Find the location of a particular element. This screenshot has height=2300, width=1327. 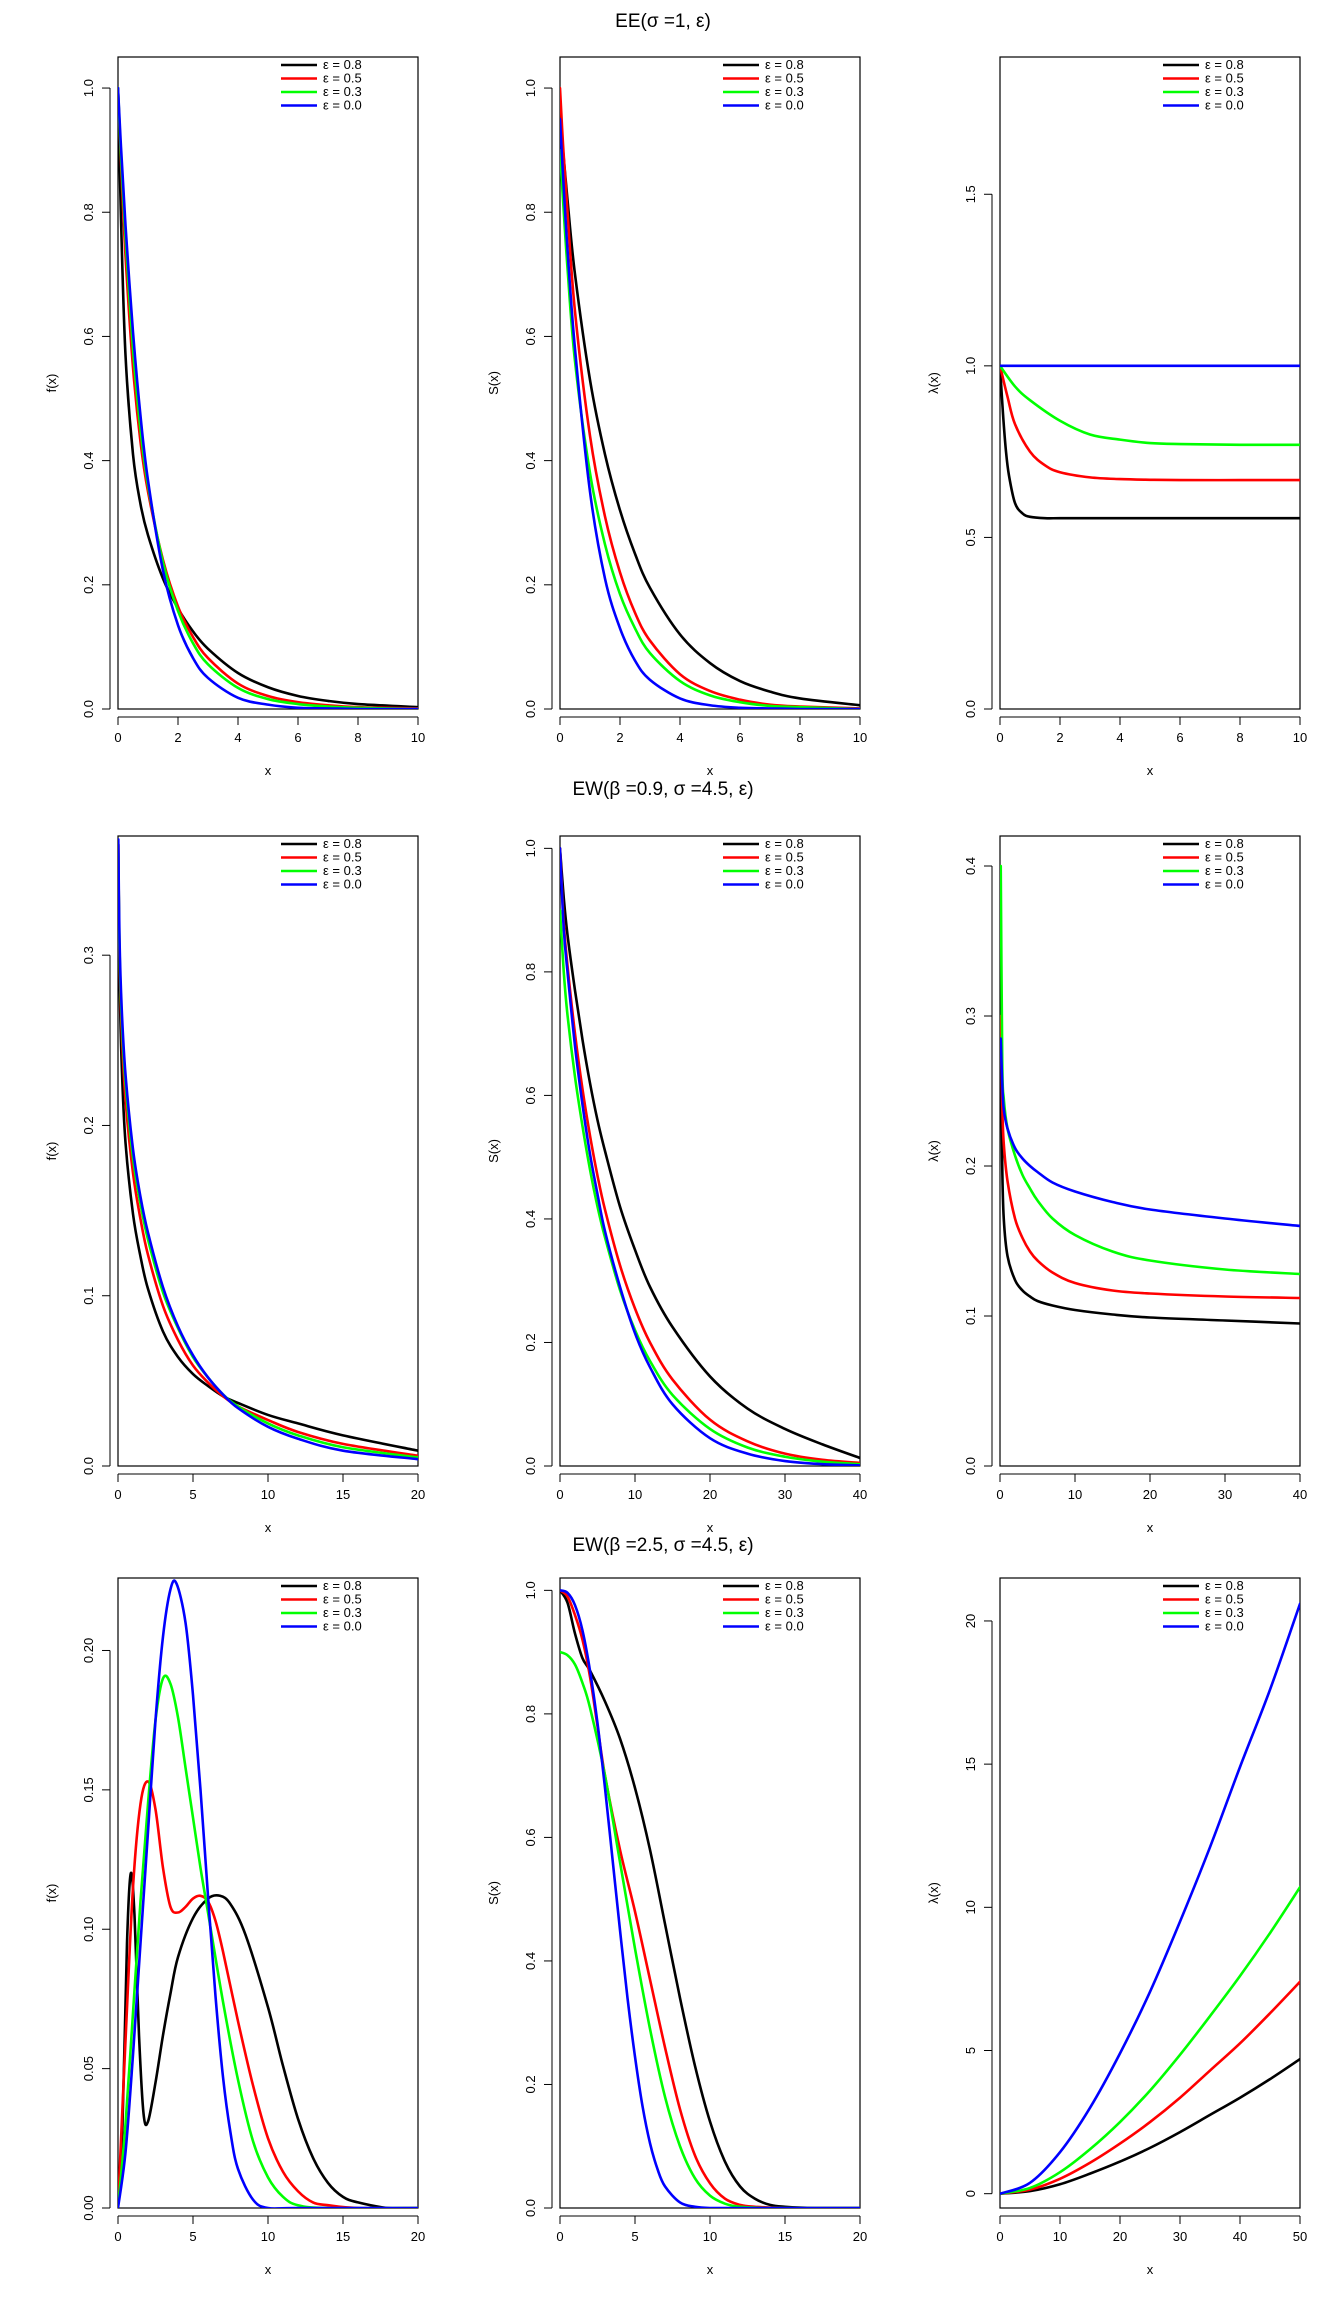

row-title: EW(β =0.9, σ =4.5, ε) is located at coordinates (662, 789).